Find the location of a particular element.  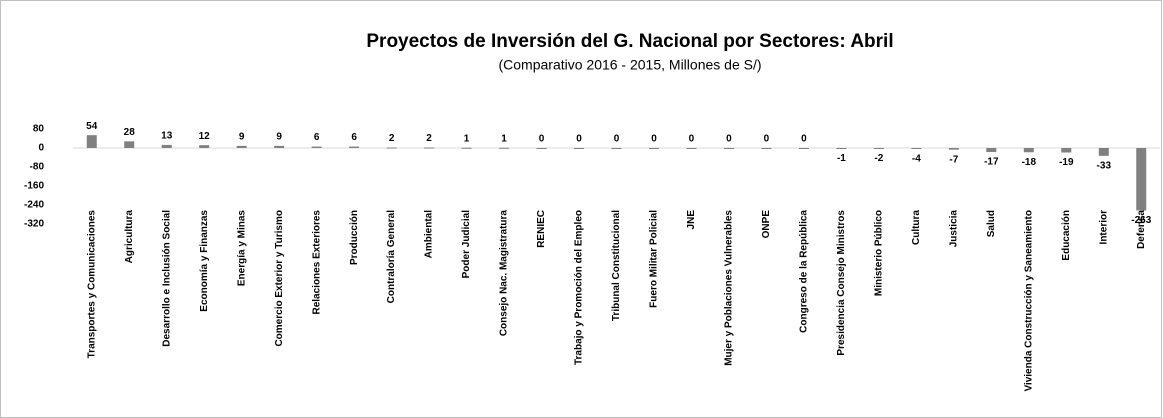

x-tick-label: Relaciones Exteriores is located at coordinates (316, 262).